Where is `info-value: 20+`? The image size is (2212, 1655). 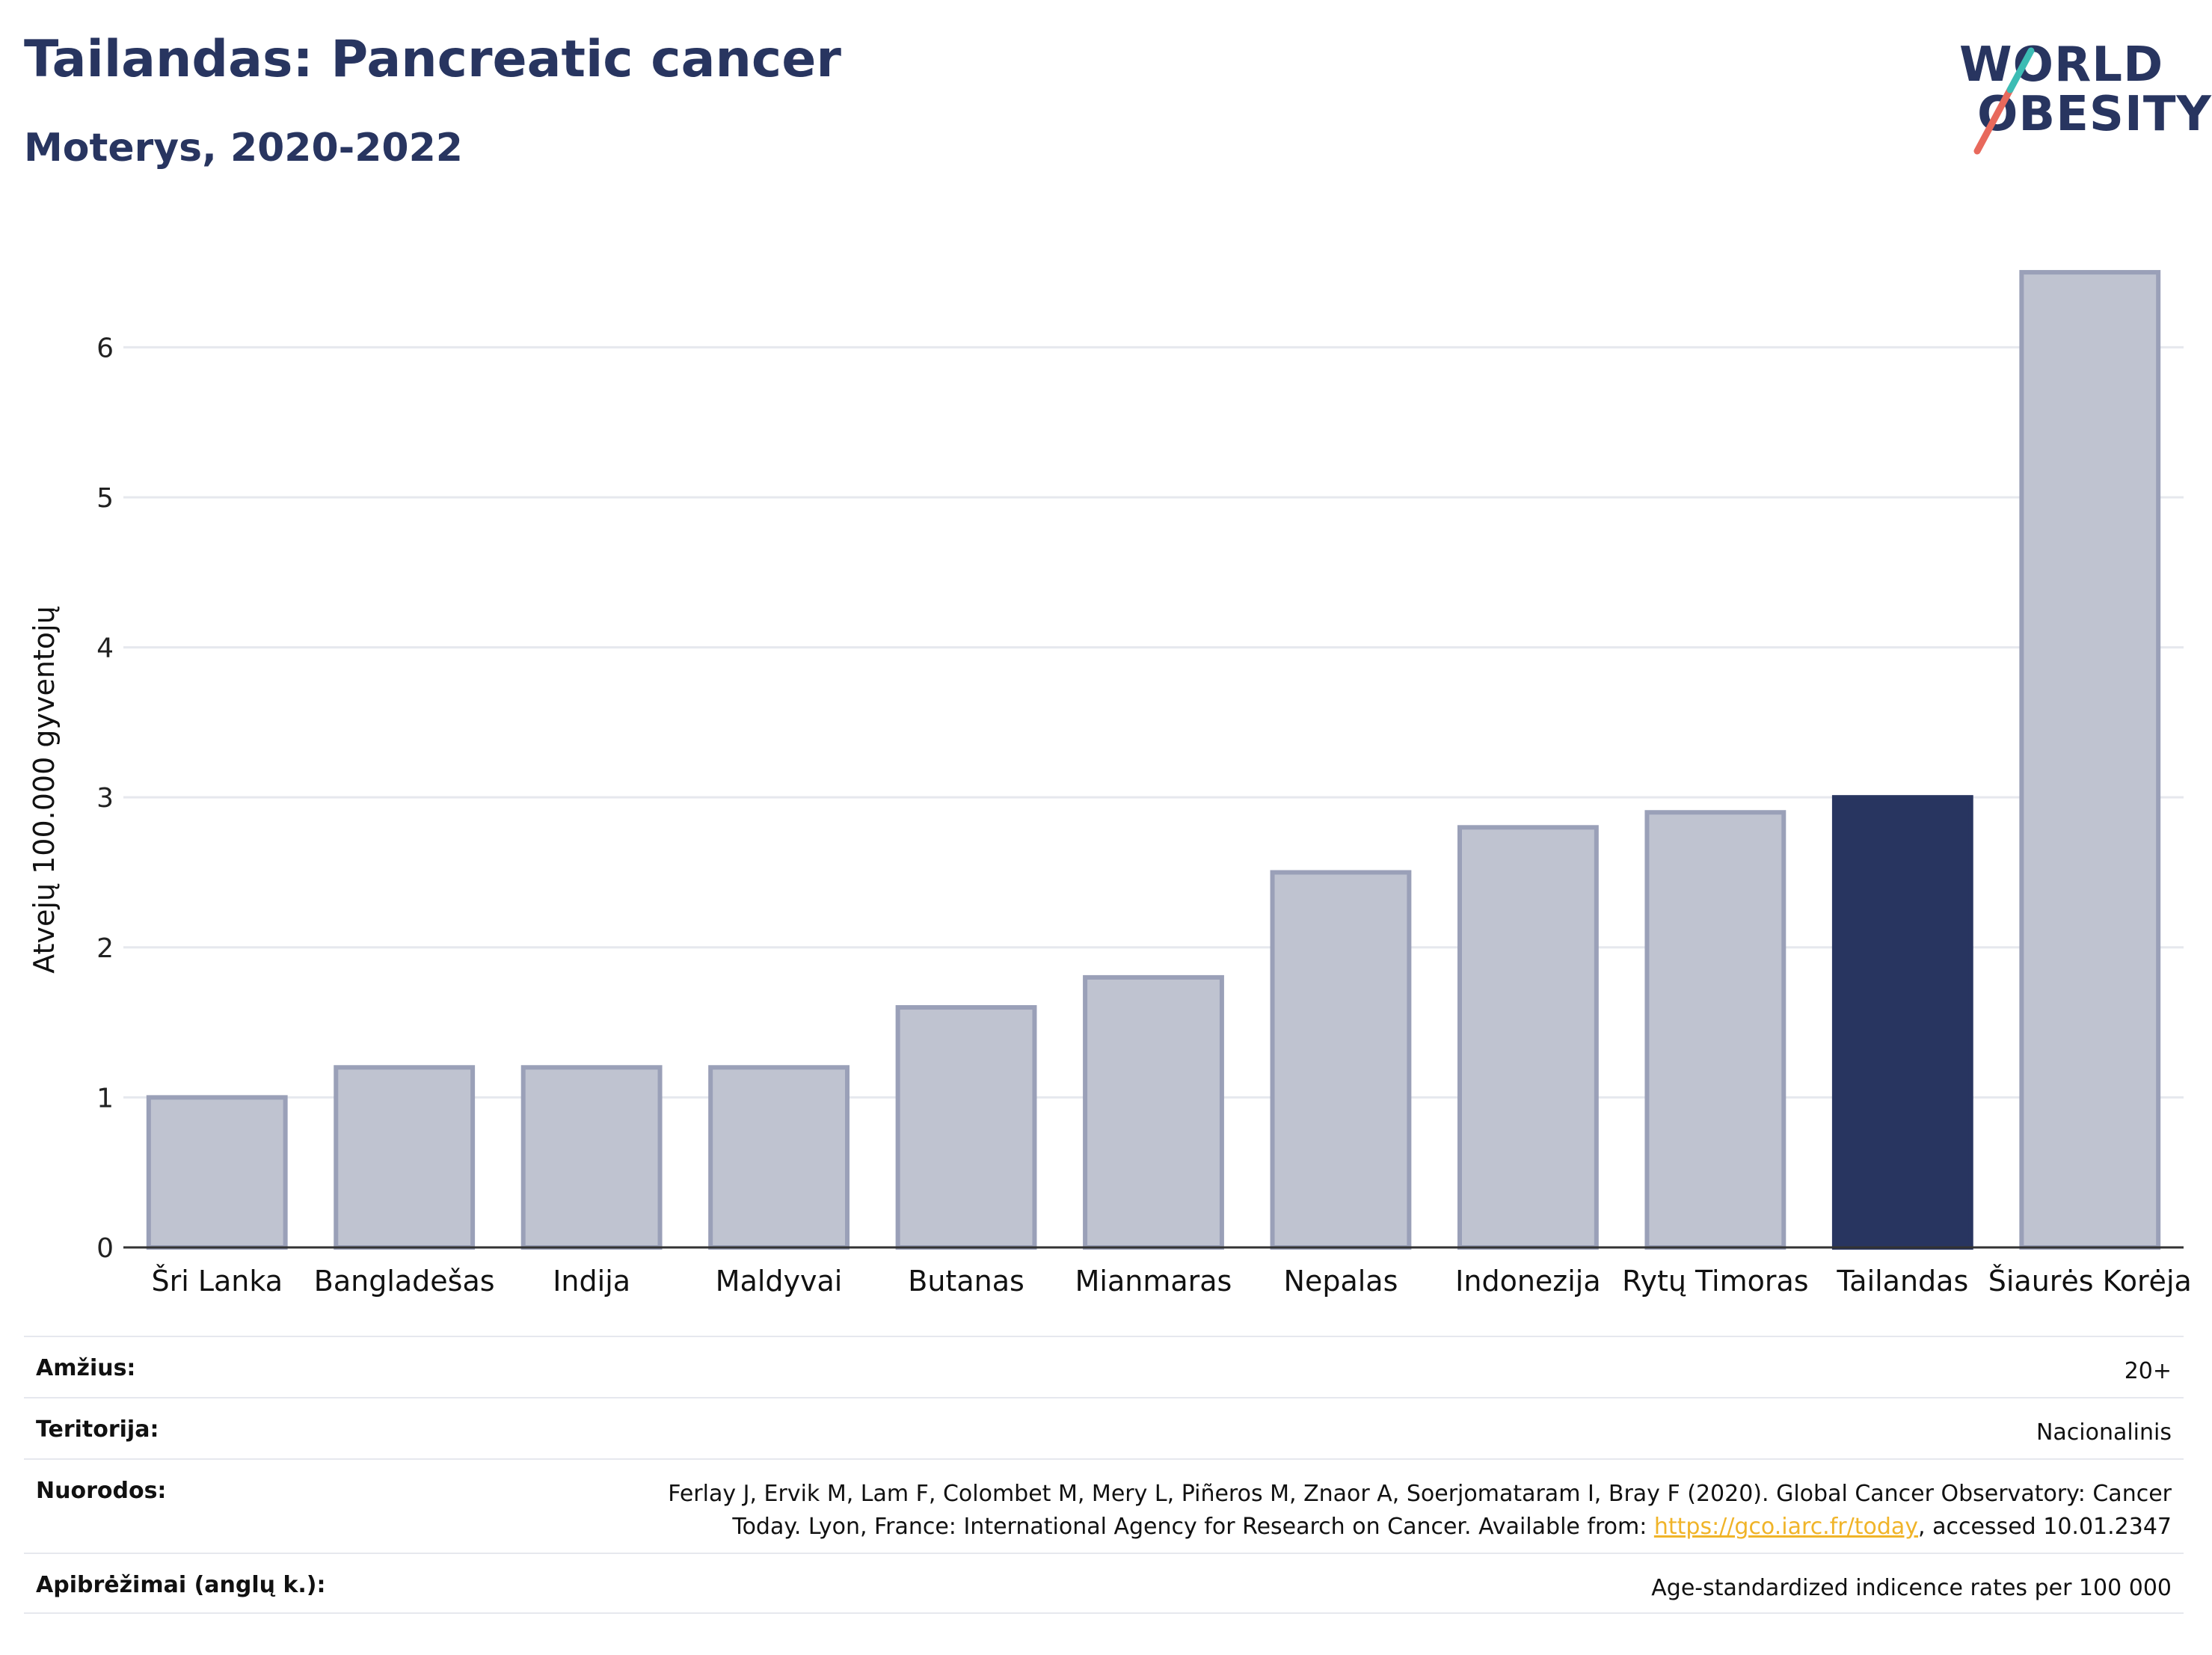
info-value: 20+ is located at coordinates (2148, 1371).